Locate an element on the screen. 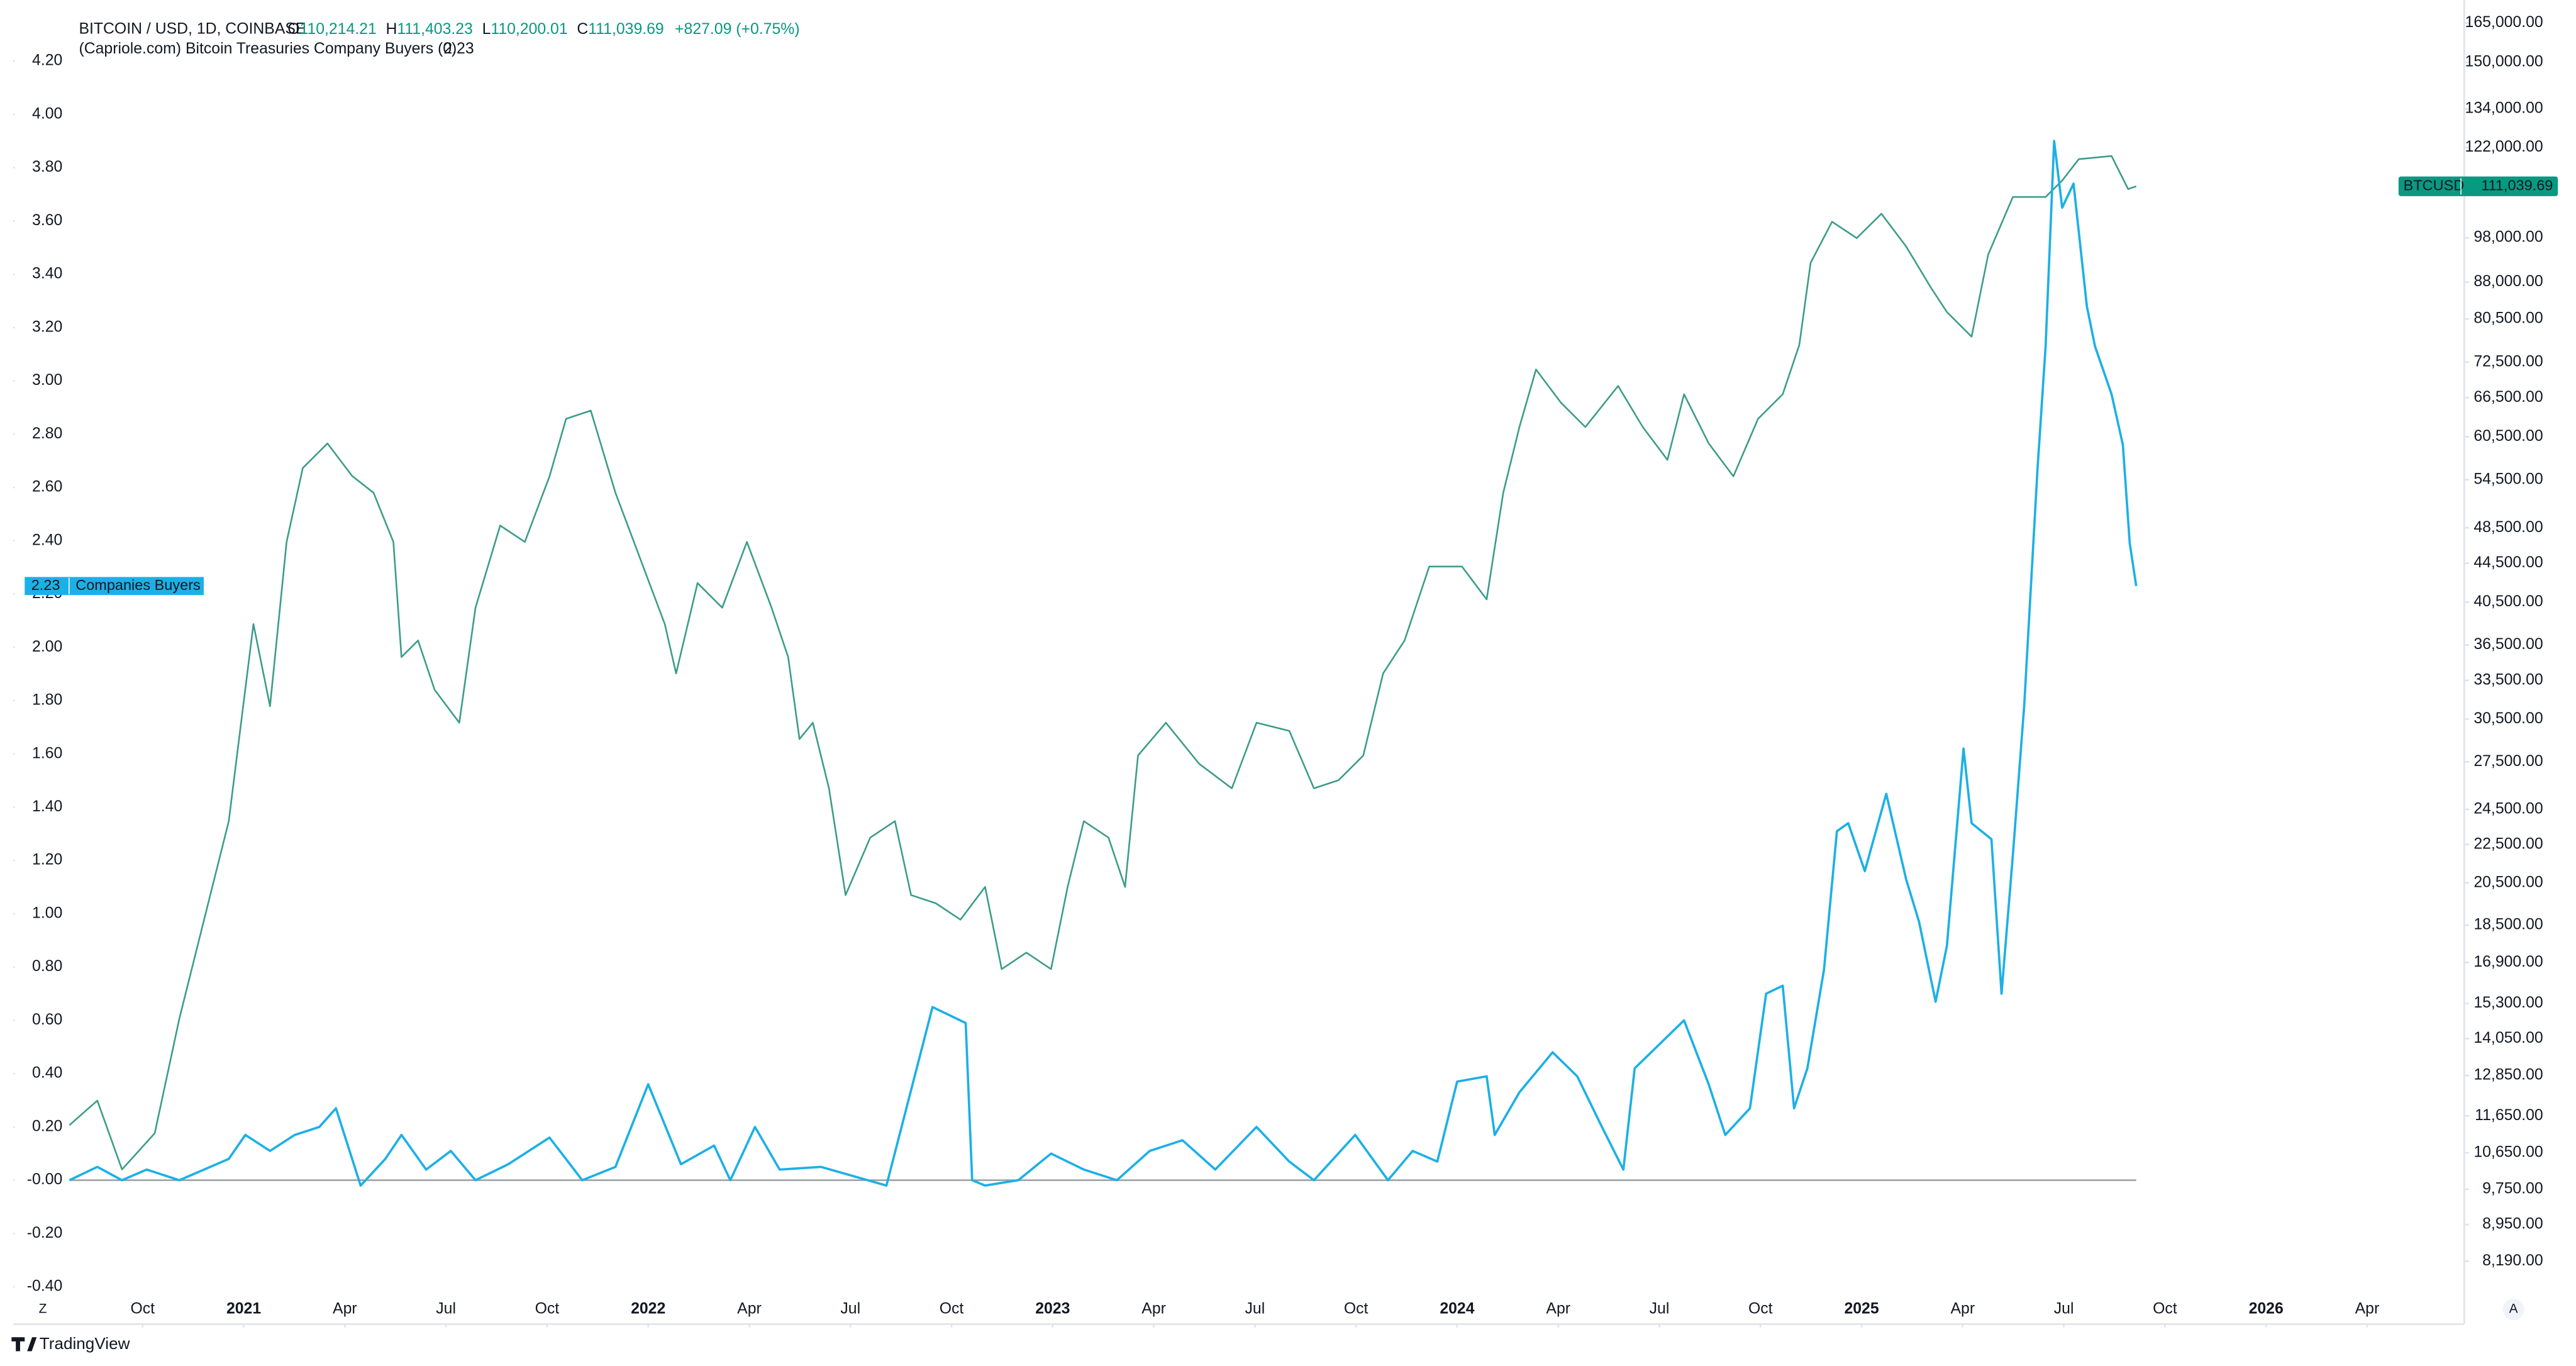 The image size is (2576, 1366). y-tick-label: 1.00 is located at coordinates (47, 912).